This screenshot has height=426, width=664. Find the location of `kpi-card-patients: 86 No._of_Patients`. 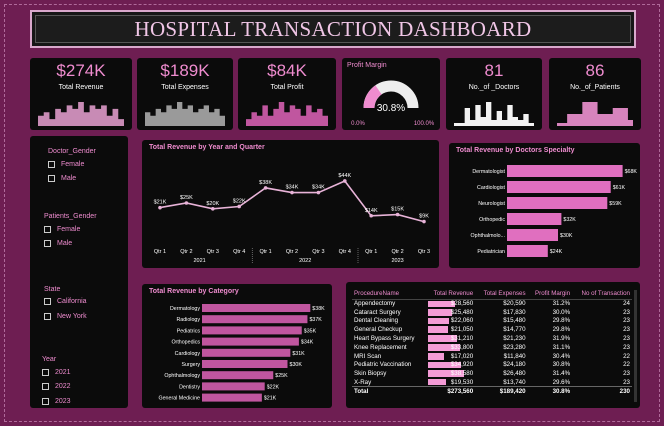

kpi-card-patients: 86 No._of_Patients is located at coordinates (595, 94).